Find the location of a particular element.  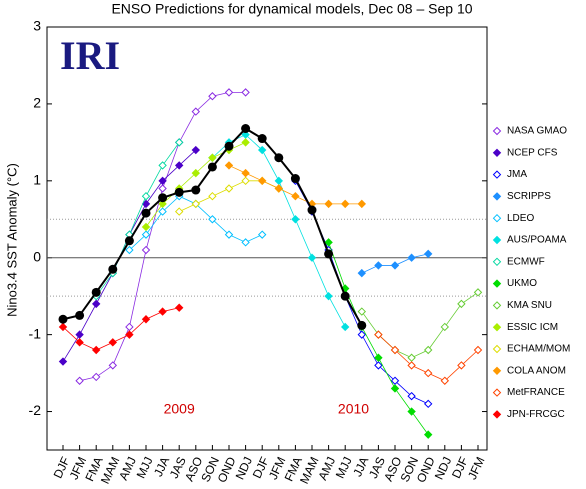

legend-label: ESSIC ICM is located at coordinates (532, 327).